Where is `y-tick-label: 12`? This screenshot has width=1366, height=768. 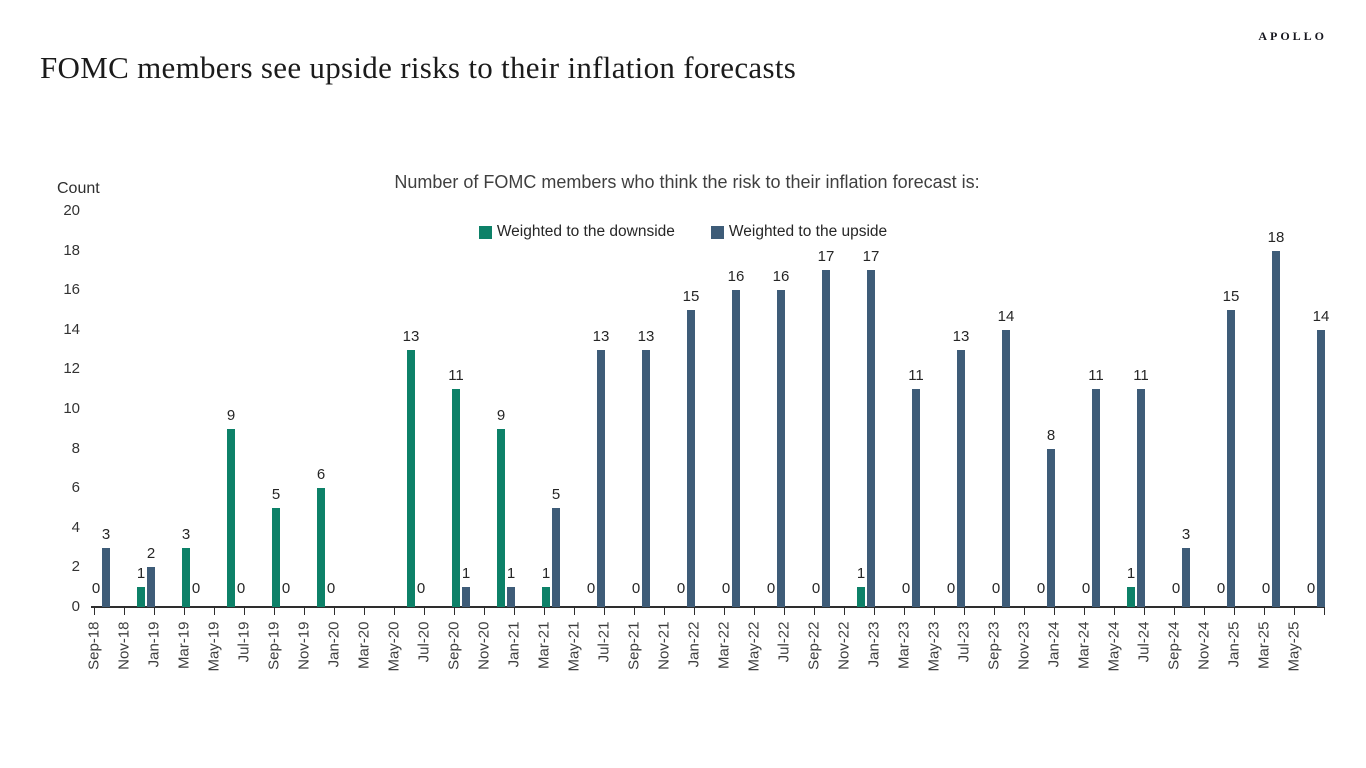
y-tick-label: 12 is located at coordinates (71, 369).